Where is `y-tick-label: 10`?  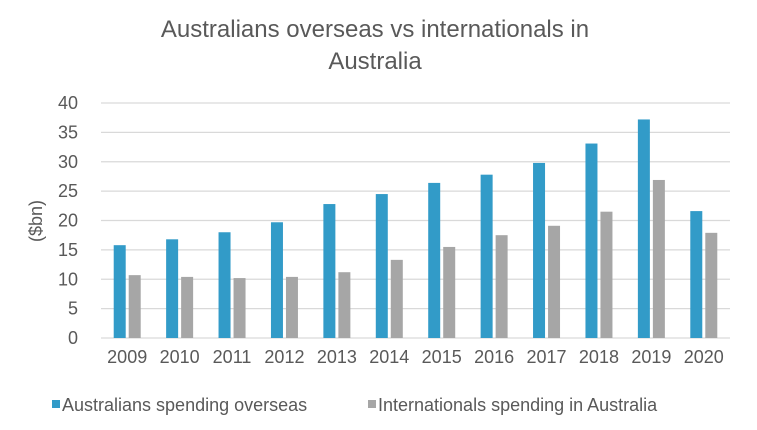 y-tick-label: 10 is located at coordinates (68, 279).